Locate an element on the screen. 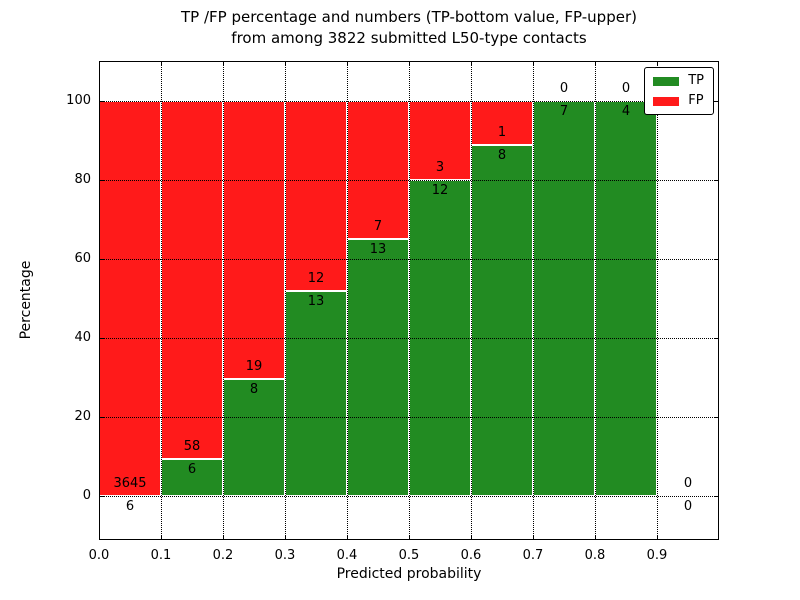  bar-label-fp: 3 is located at coordinates (440, 167).